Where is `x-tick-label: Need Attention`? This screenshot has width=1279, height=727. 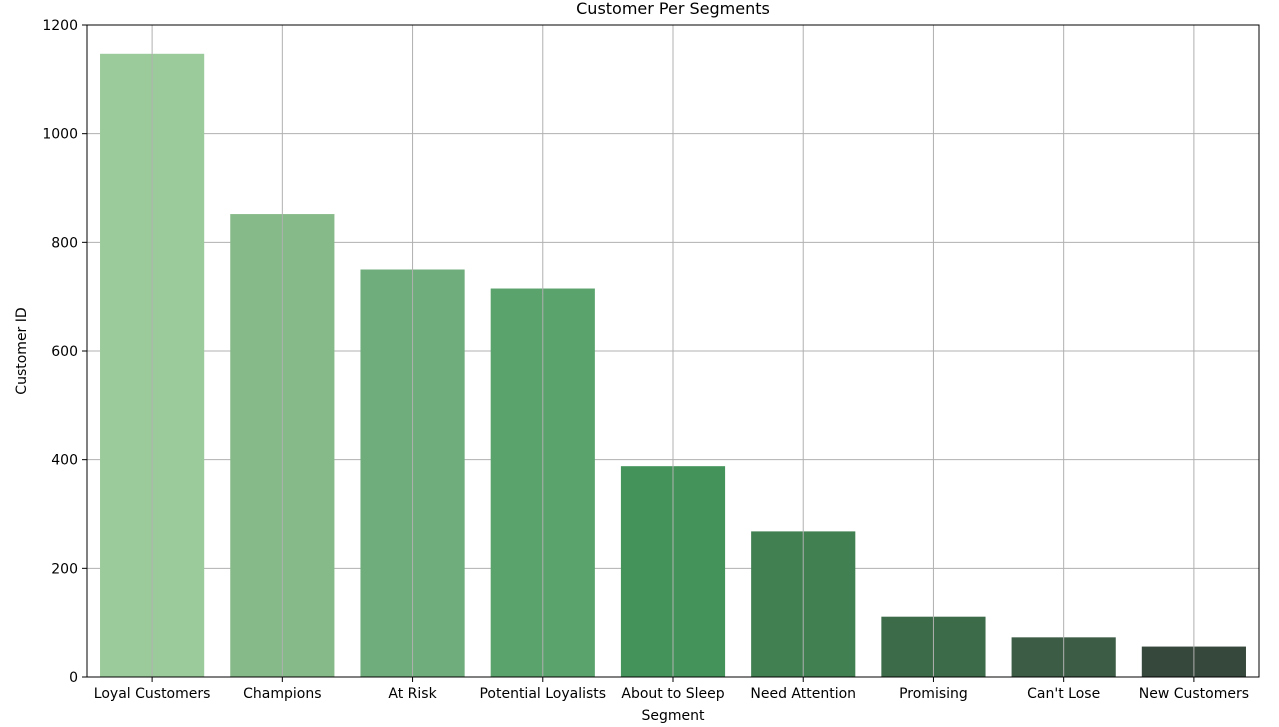 x-tick-label: Need Attention is located at coordinates (803, 694).